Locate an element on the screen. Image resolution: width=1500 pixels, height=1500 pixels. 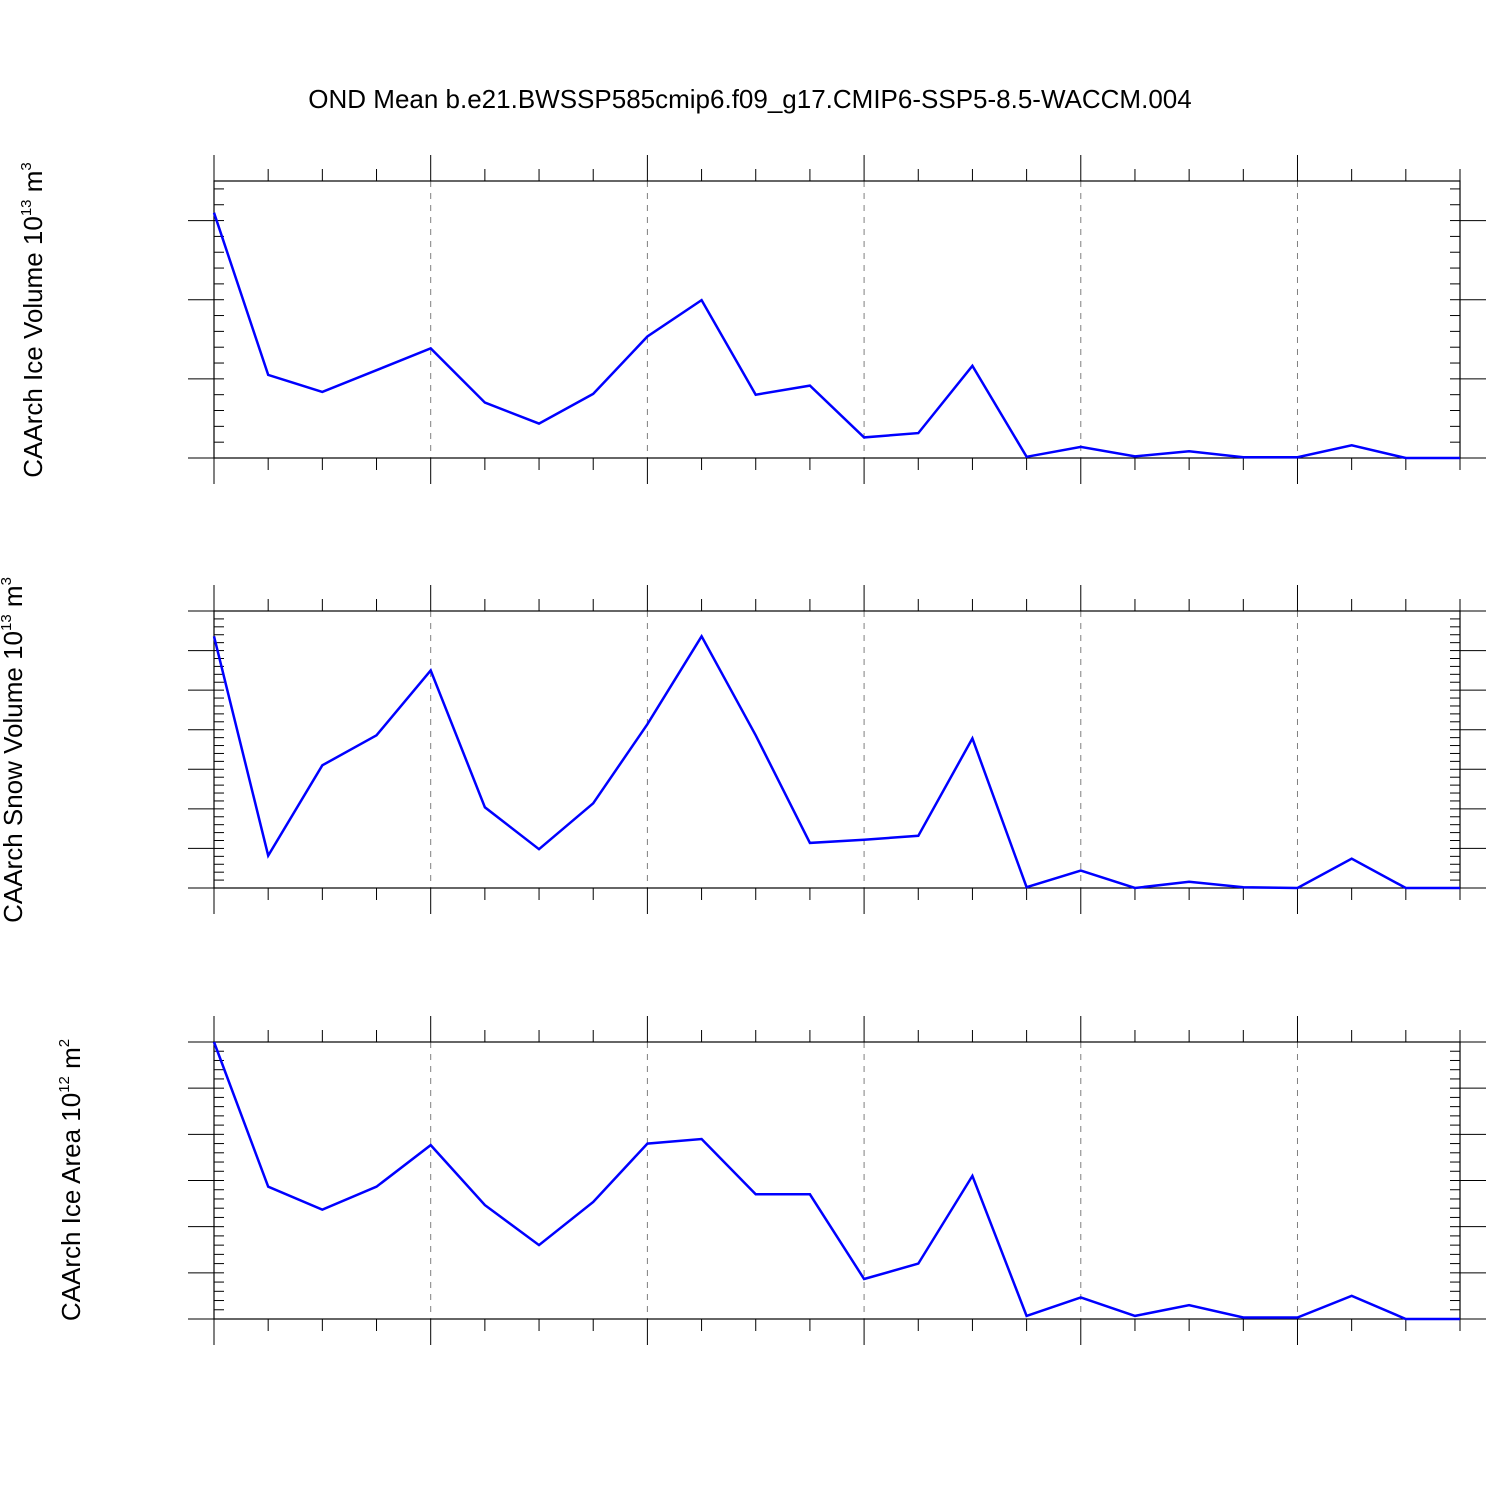
y-axis-title: CAArch Ice Volume 1013 m3 is located at coordinates (33, 320).